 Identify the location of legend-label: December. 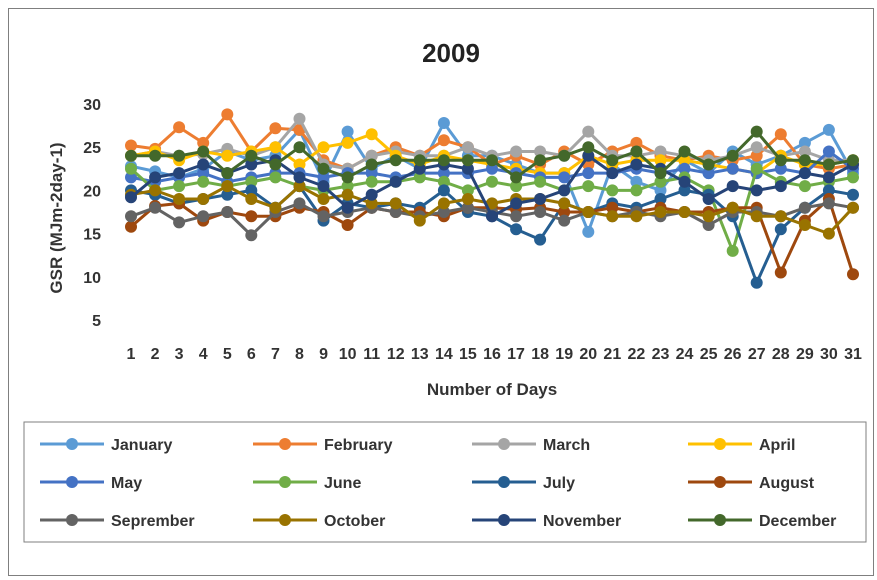
(797, 521).